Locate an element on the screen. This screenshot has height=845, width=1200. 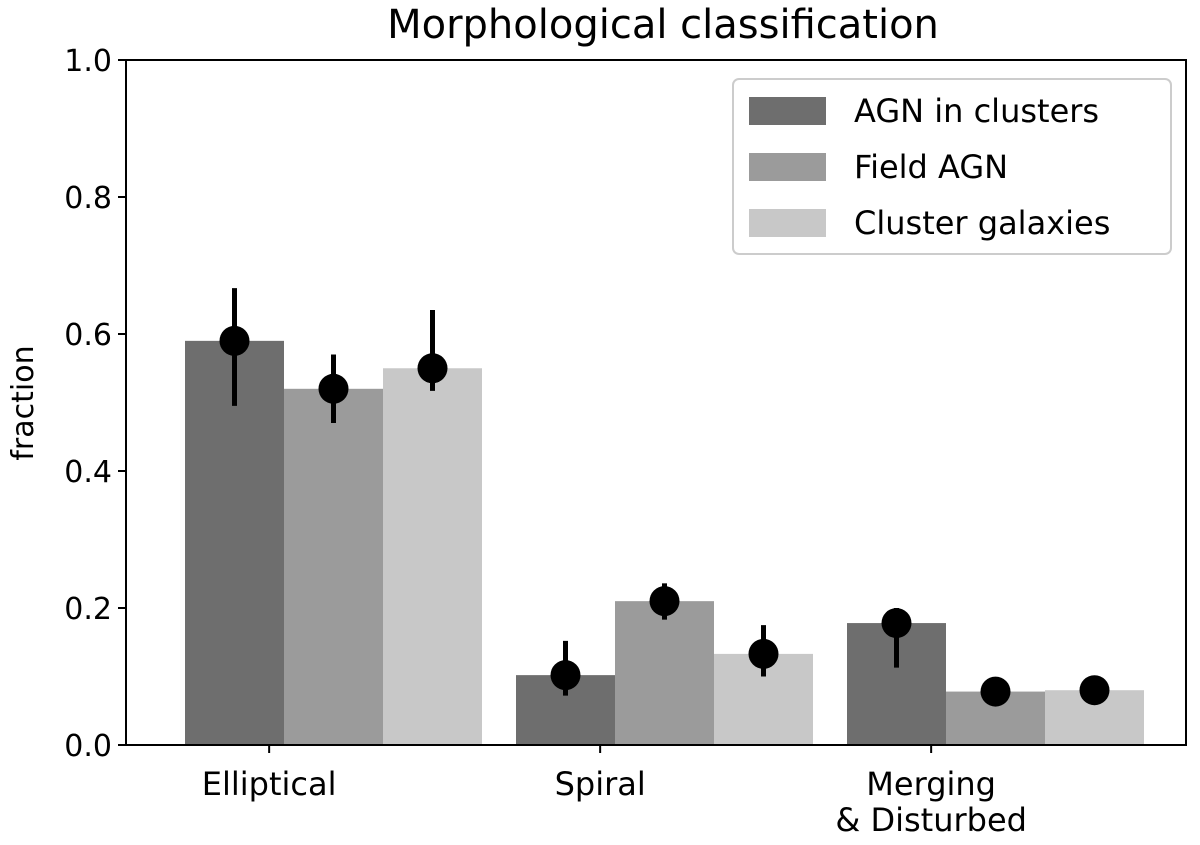
legend-box is located at coordinates (952, 166).